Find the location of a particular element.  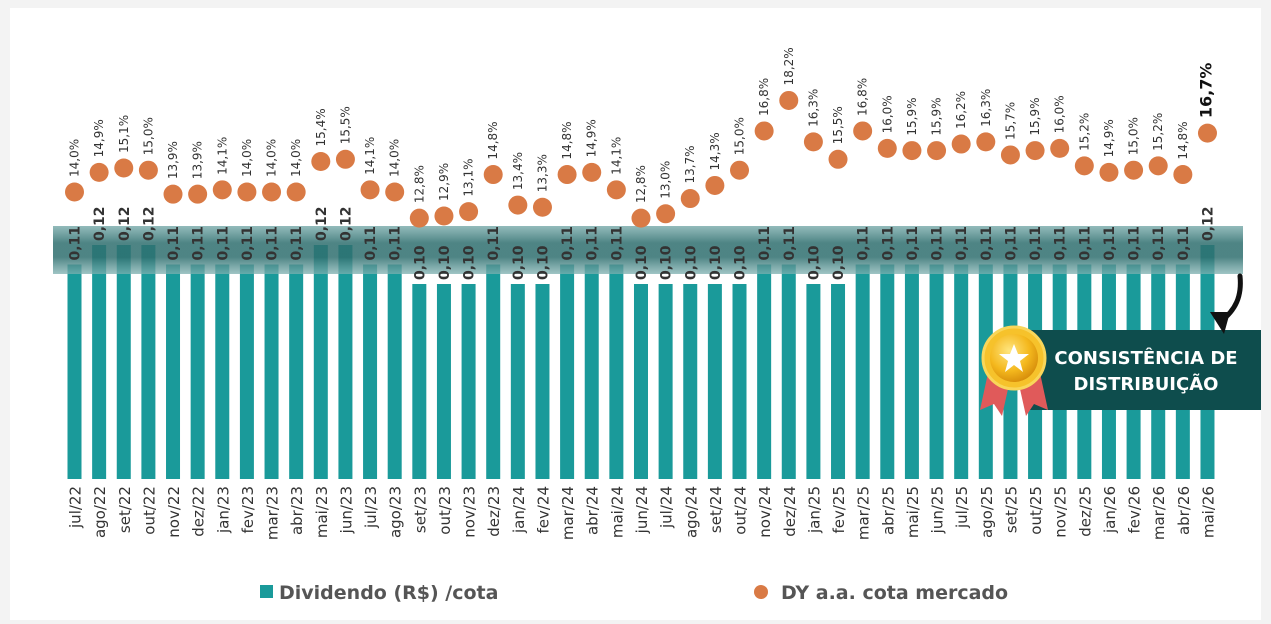

legend-dot-swatch is located at coordinates (761, 592).